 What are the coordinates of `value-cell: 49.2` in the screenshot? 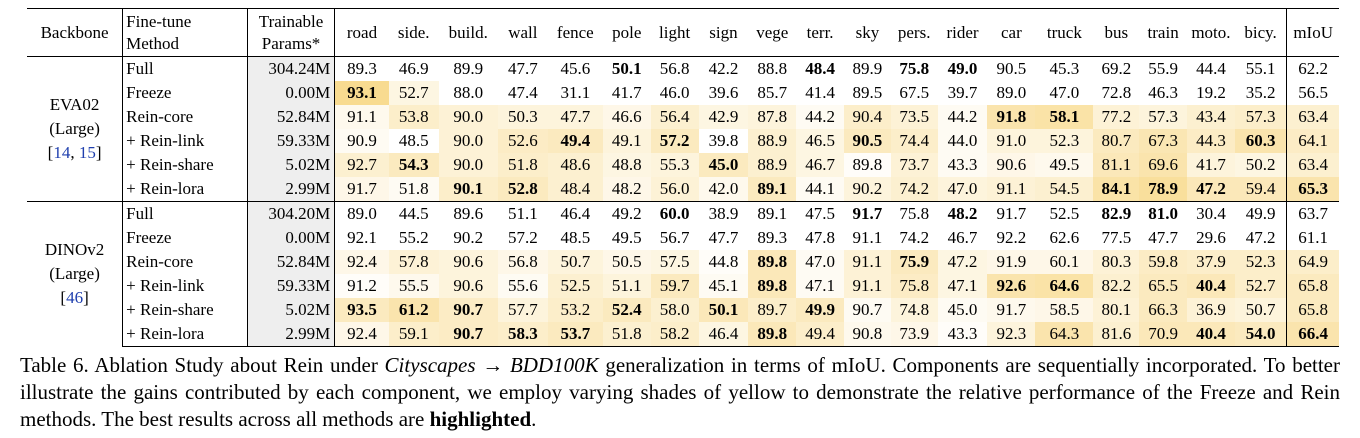 It's located at (626, 213).